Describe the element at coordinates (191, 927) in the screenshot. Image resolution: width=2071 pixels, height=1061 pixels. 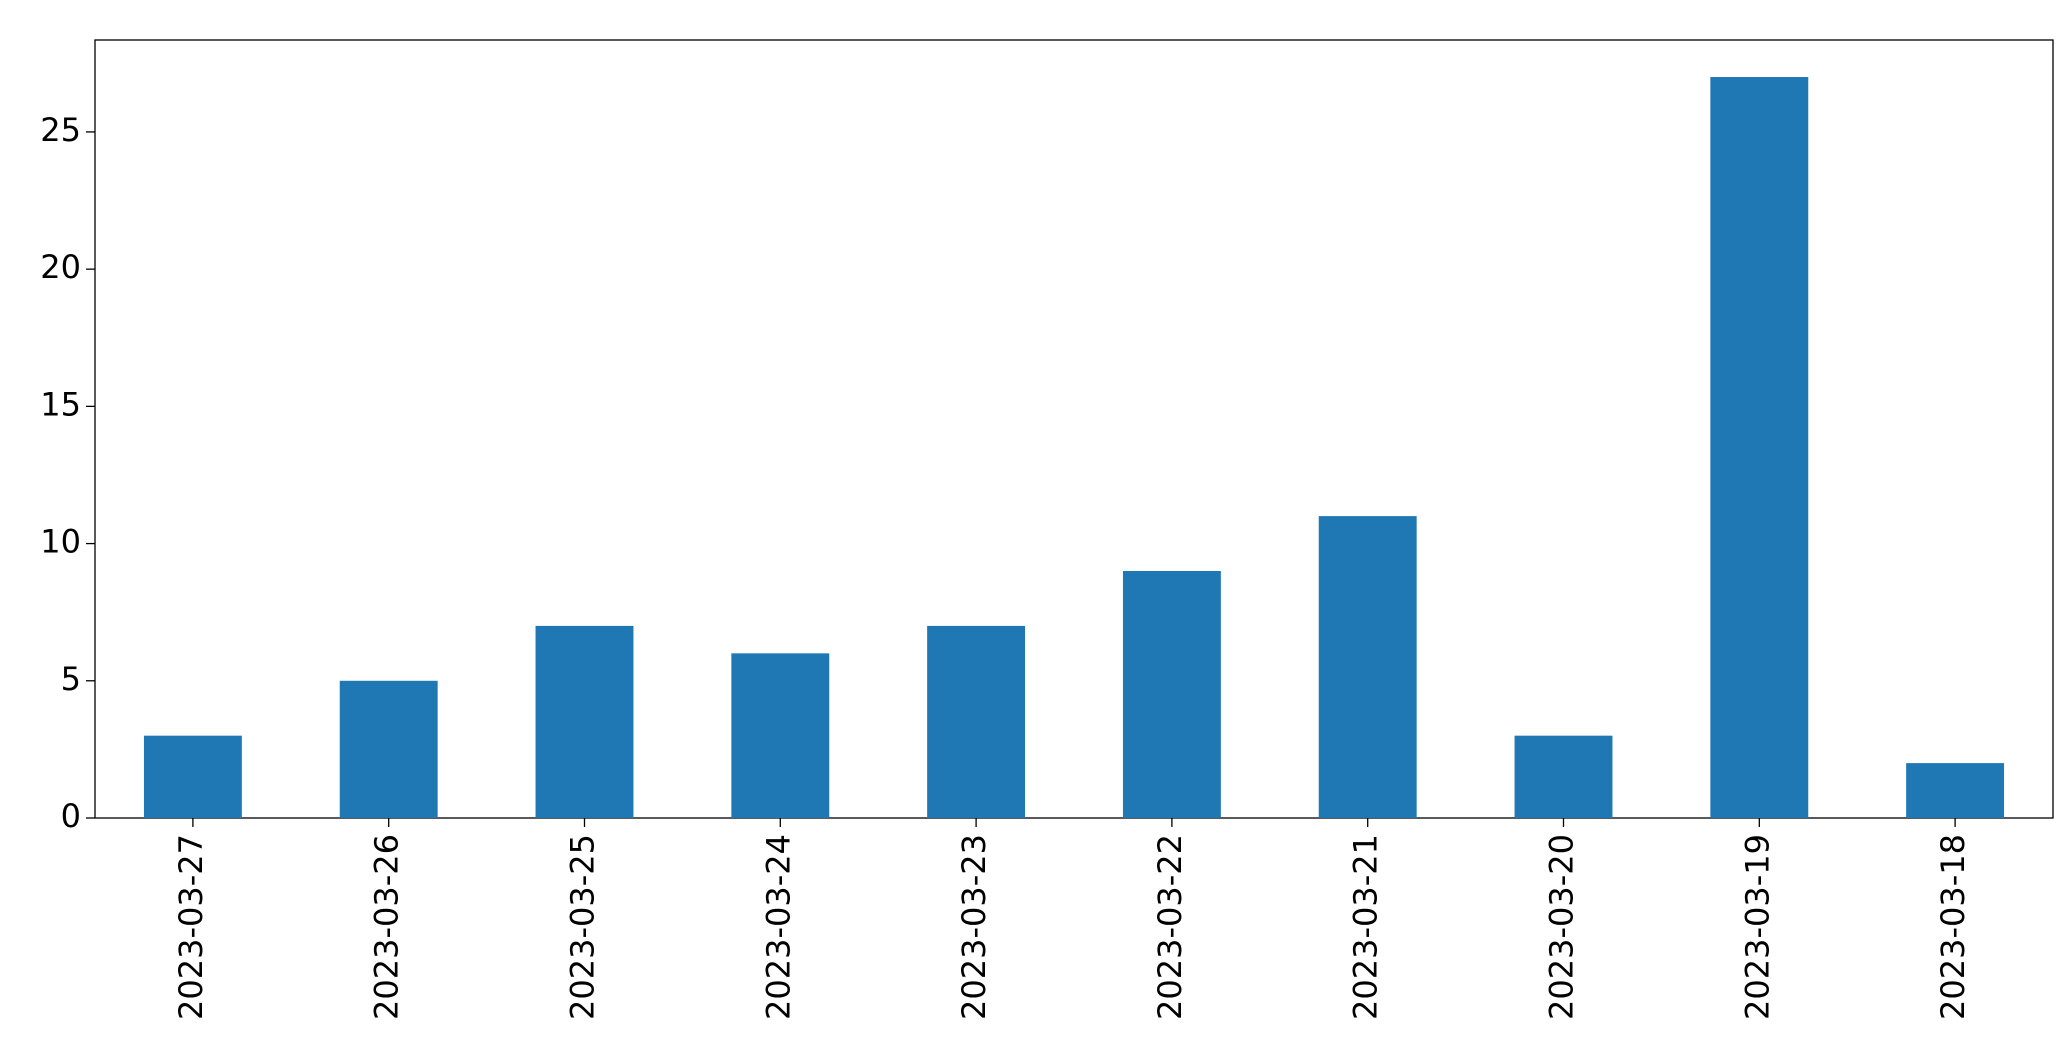
I see `x-tick-label: 2023-03-27` at that location.